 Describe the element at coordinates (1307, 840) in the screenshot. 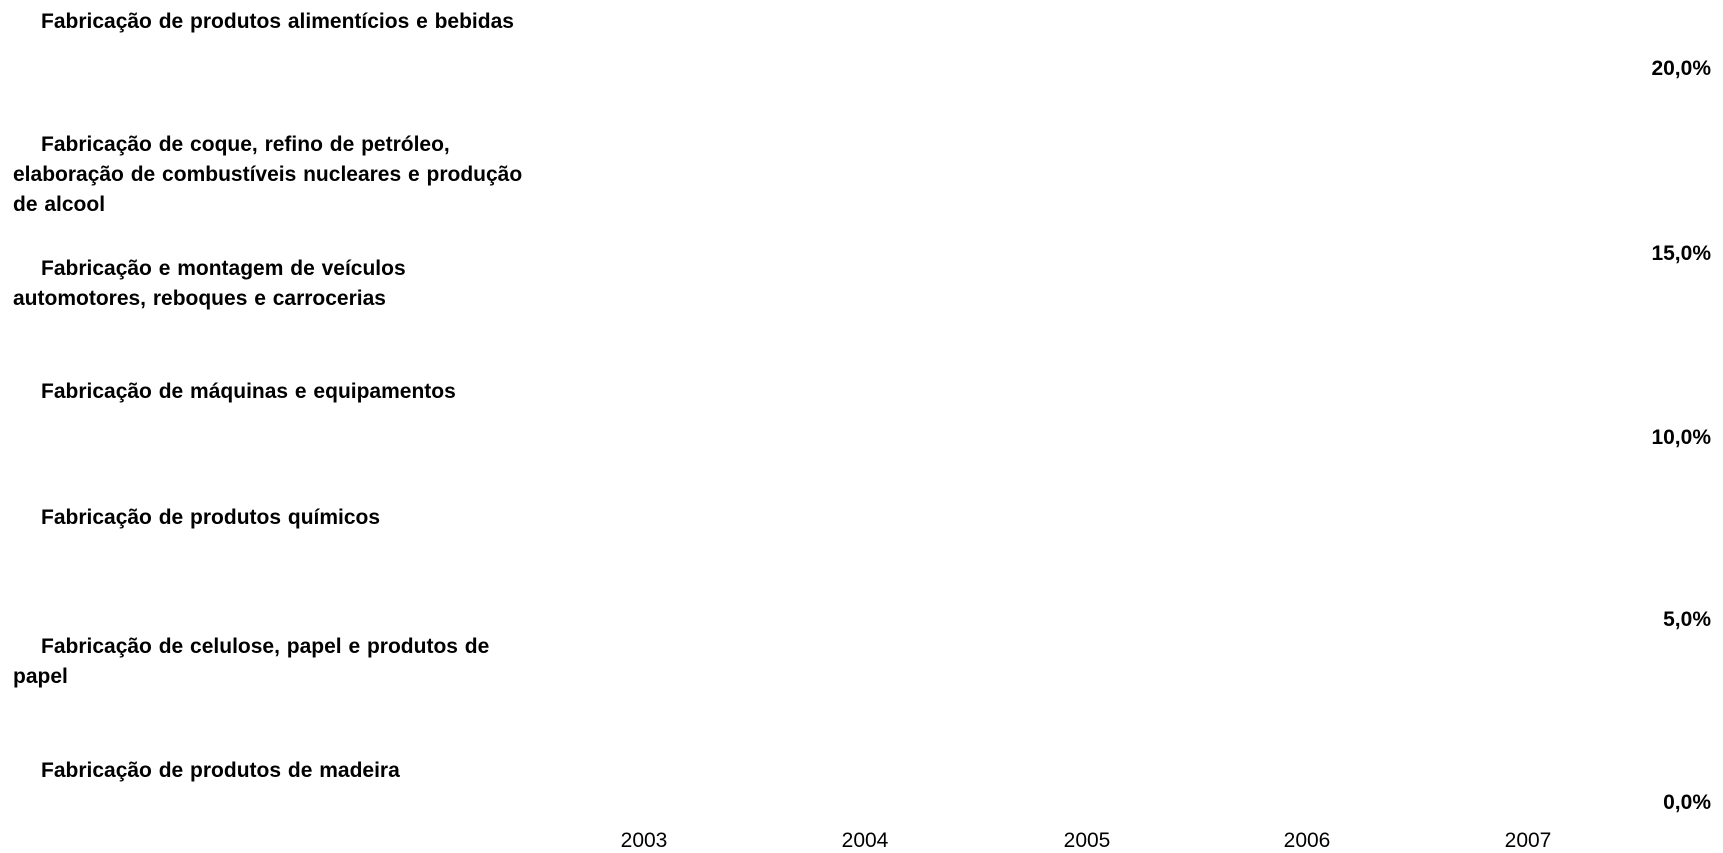

I see `x-tick-label: 2006` at that location.